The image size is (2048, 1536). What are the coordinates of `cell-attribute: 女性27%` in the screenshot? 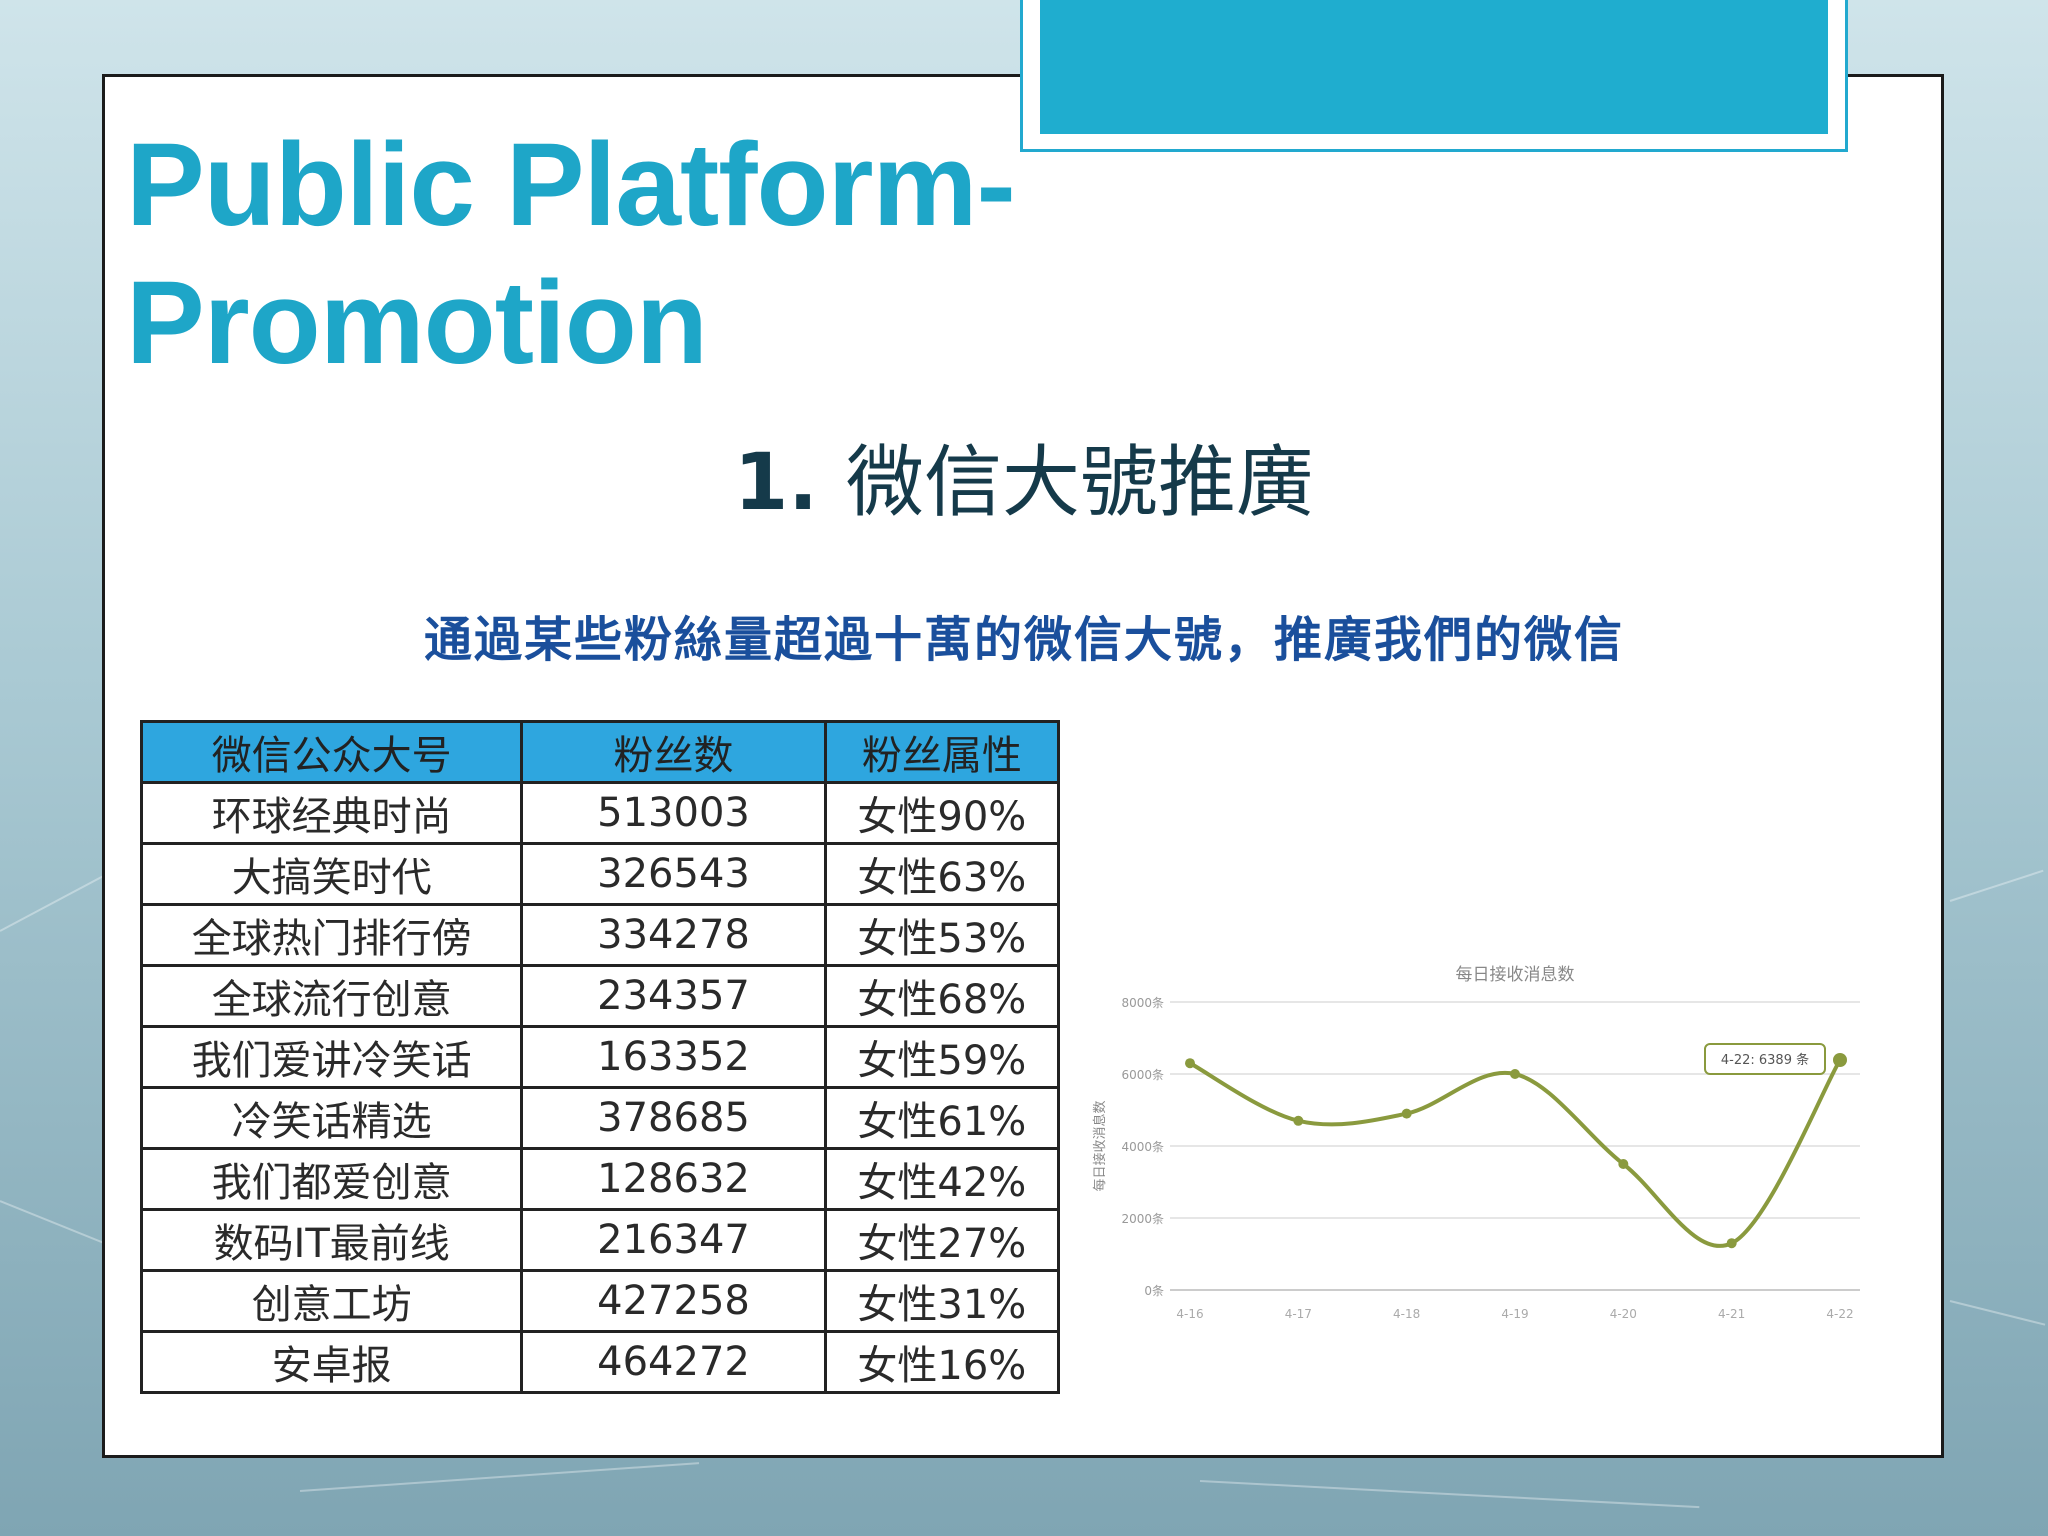 It's located at (942, 1240).